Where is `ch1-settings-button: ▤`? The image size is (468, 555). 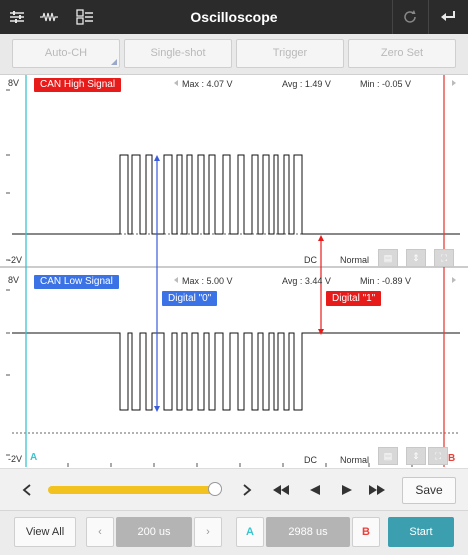
ch1-settings-button: ▤ is located at coordinates (388, 258).